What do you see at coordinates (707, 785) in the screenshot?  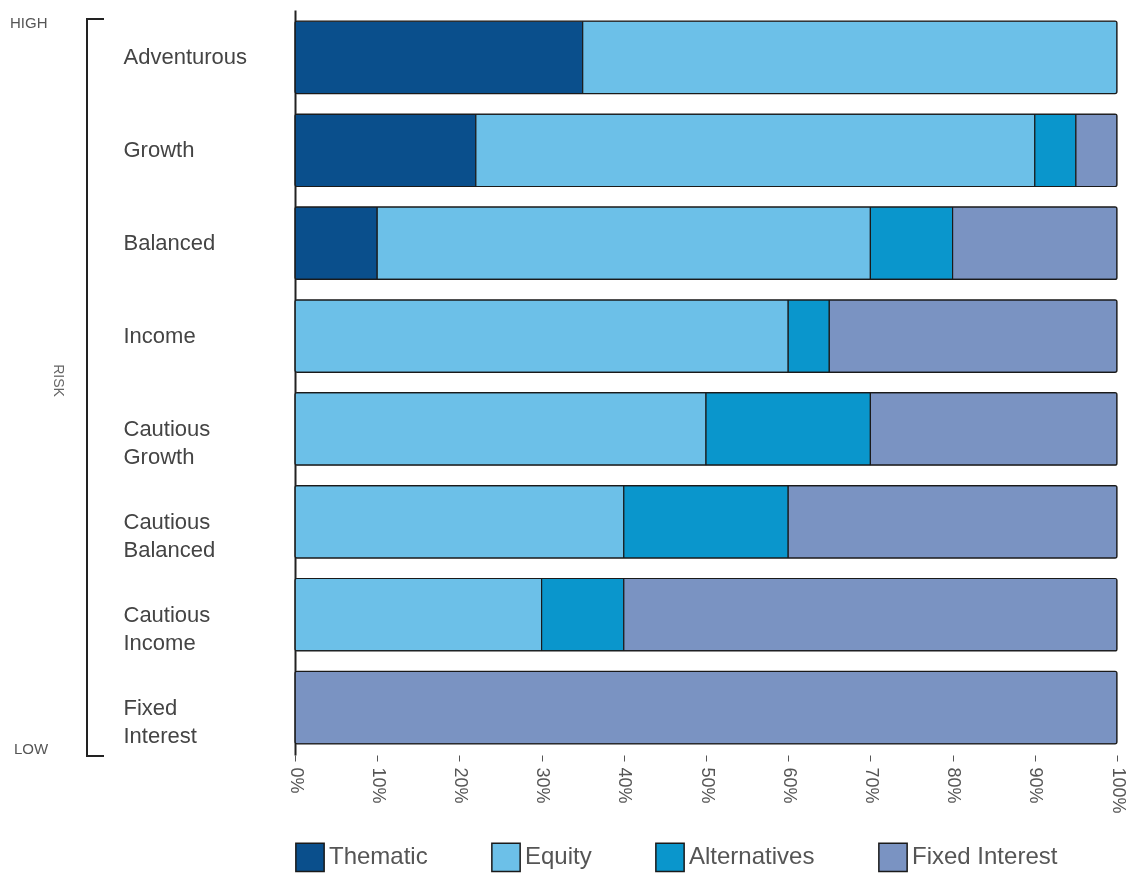 I see `x-tick-label: 50%` at bounding box center [707, 785].